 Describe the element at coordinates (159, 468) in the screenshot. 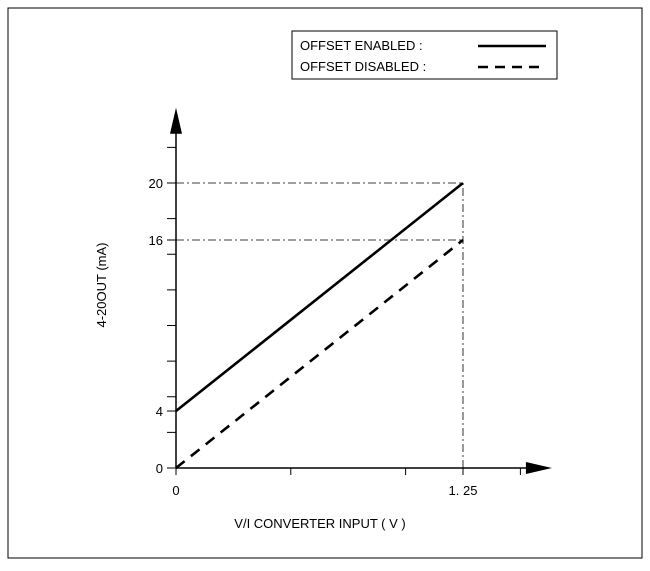

I see `y-tick-label-0: 0` at that location.